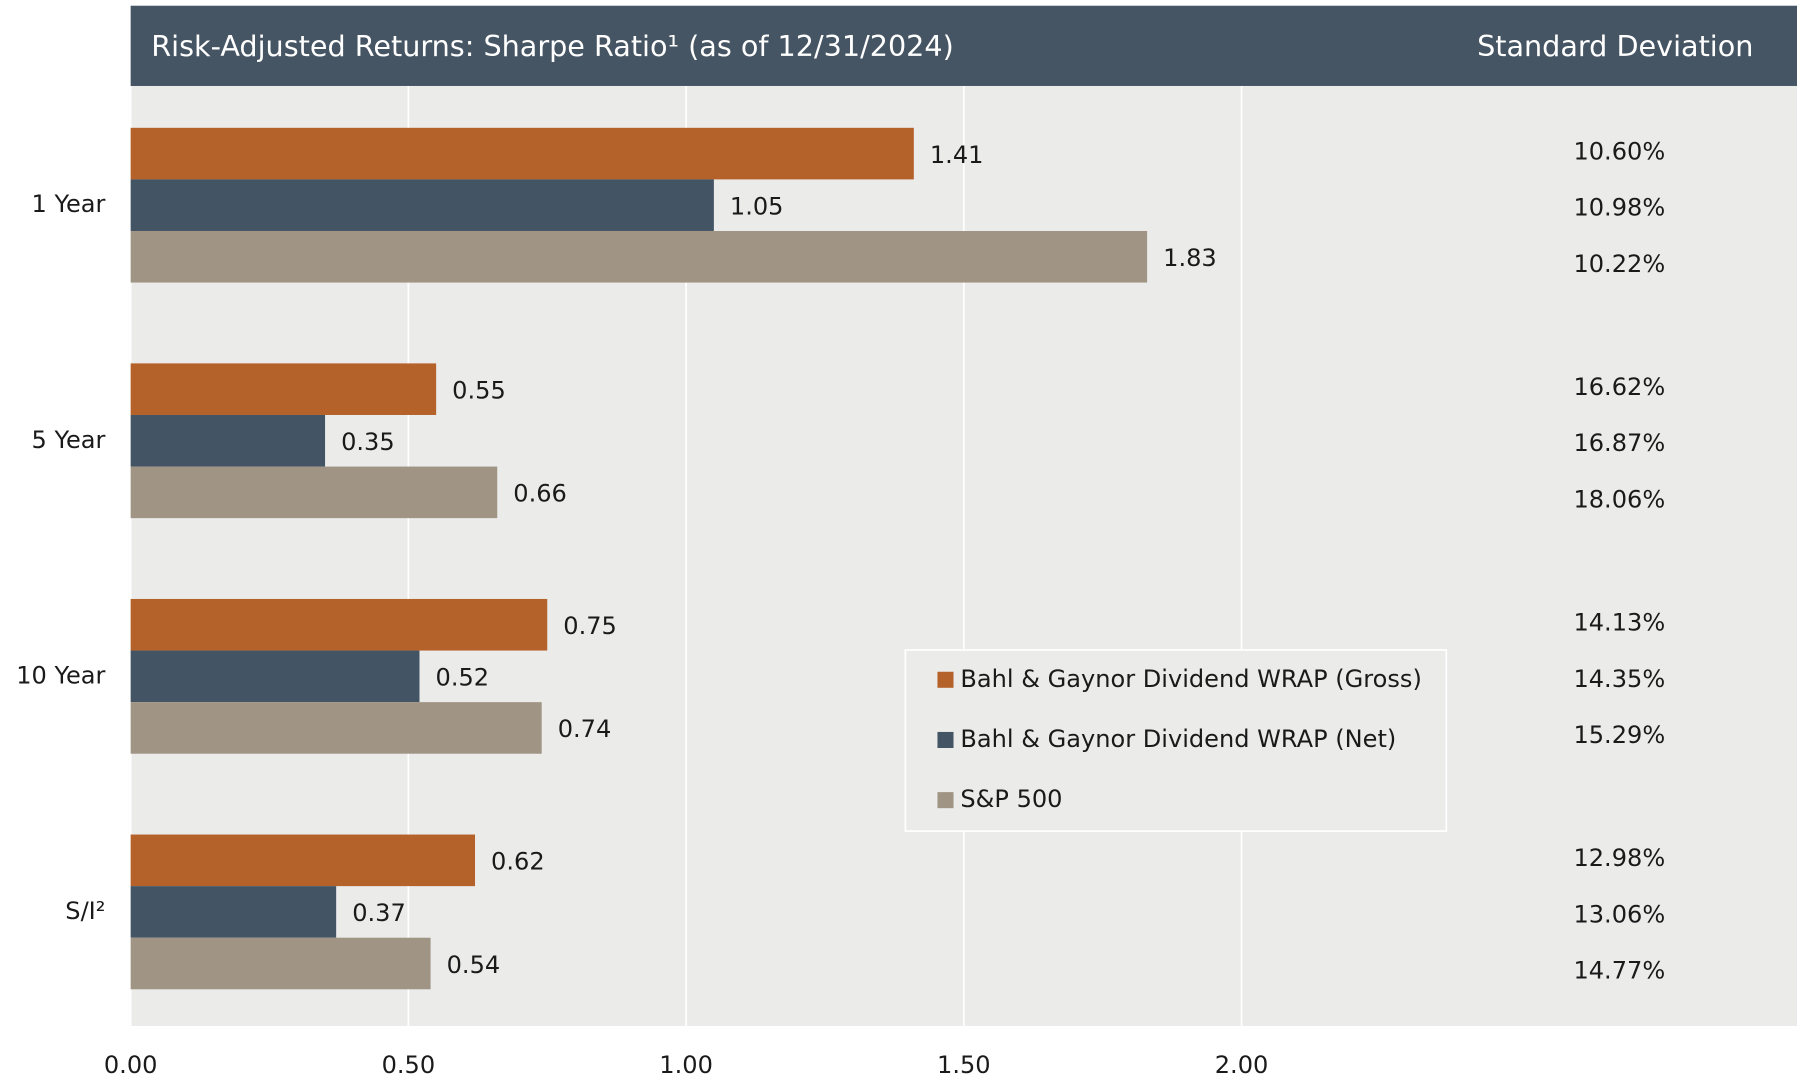 This screenshot has width=1797, height=1081. I want to click on value-label: 0.55, so click(479, 390).